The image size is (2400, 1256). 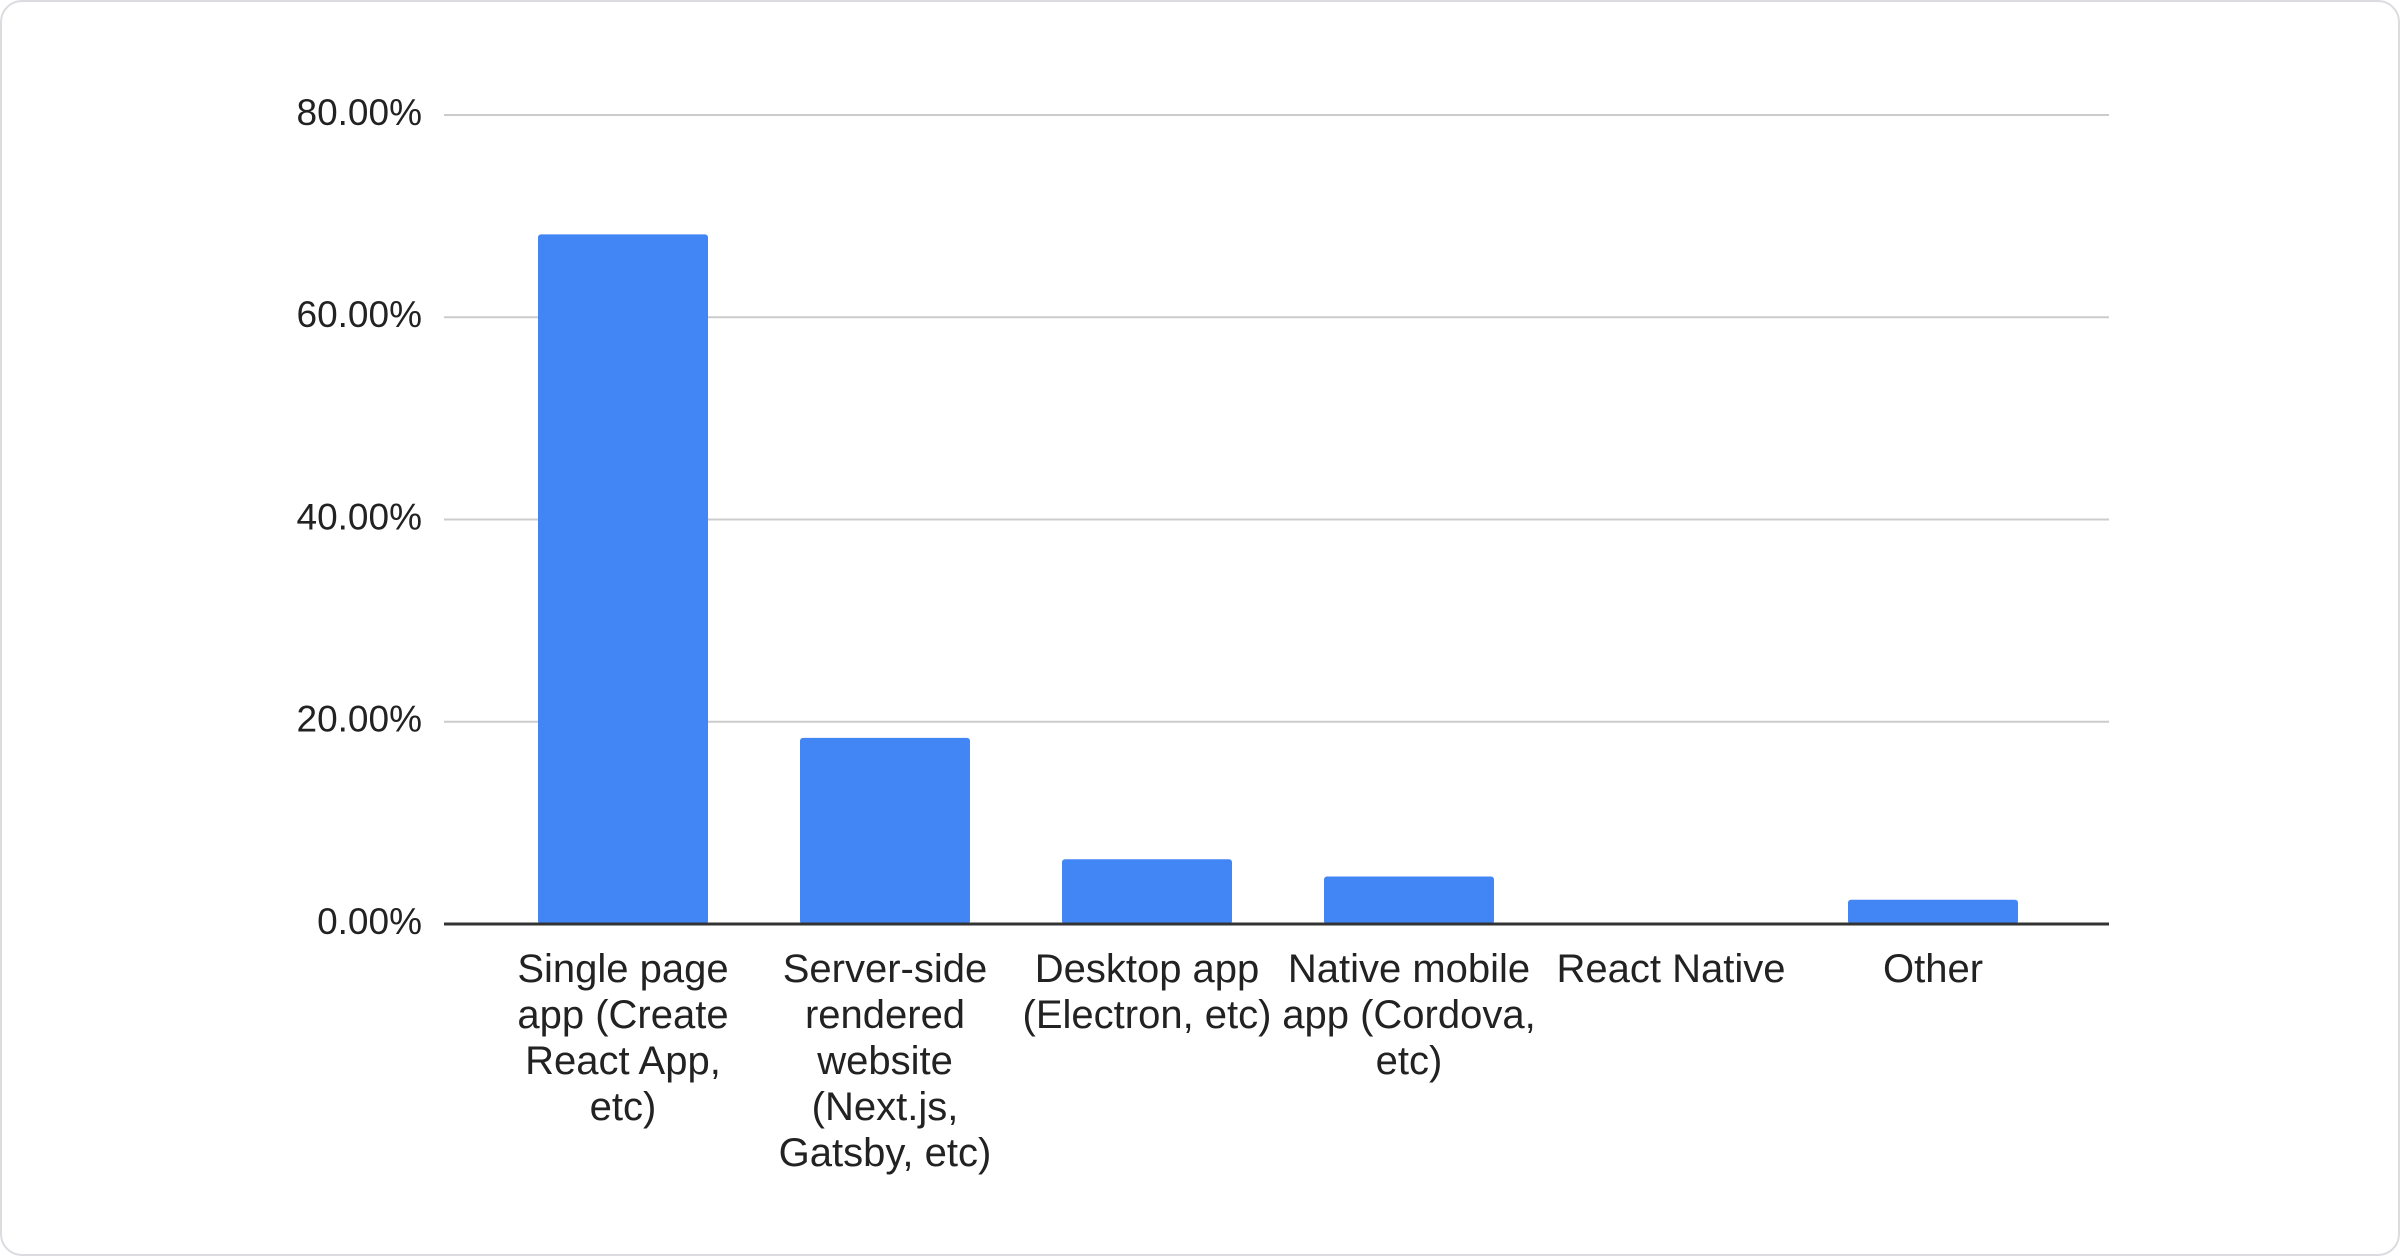 I want to click on x-tick-label: Desktop app (Electron, etc), so click(x=1147, y=992).